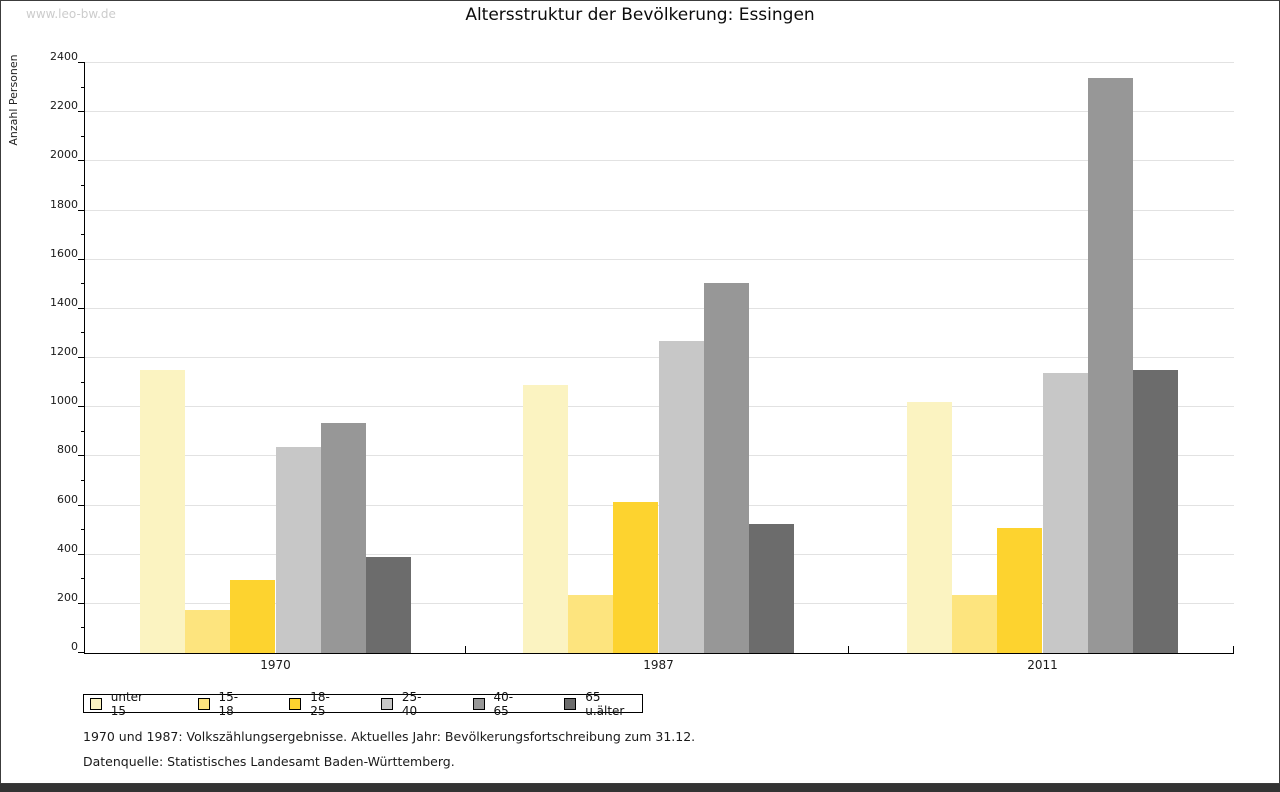 Image resolution: width=1280 pixels, height=792 pixels. I want to click on bar-2011-65-u-lter, so click(1155, 511).